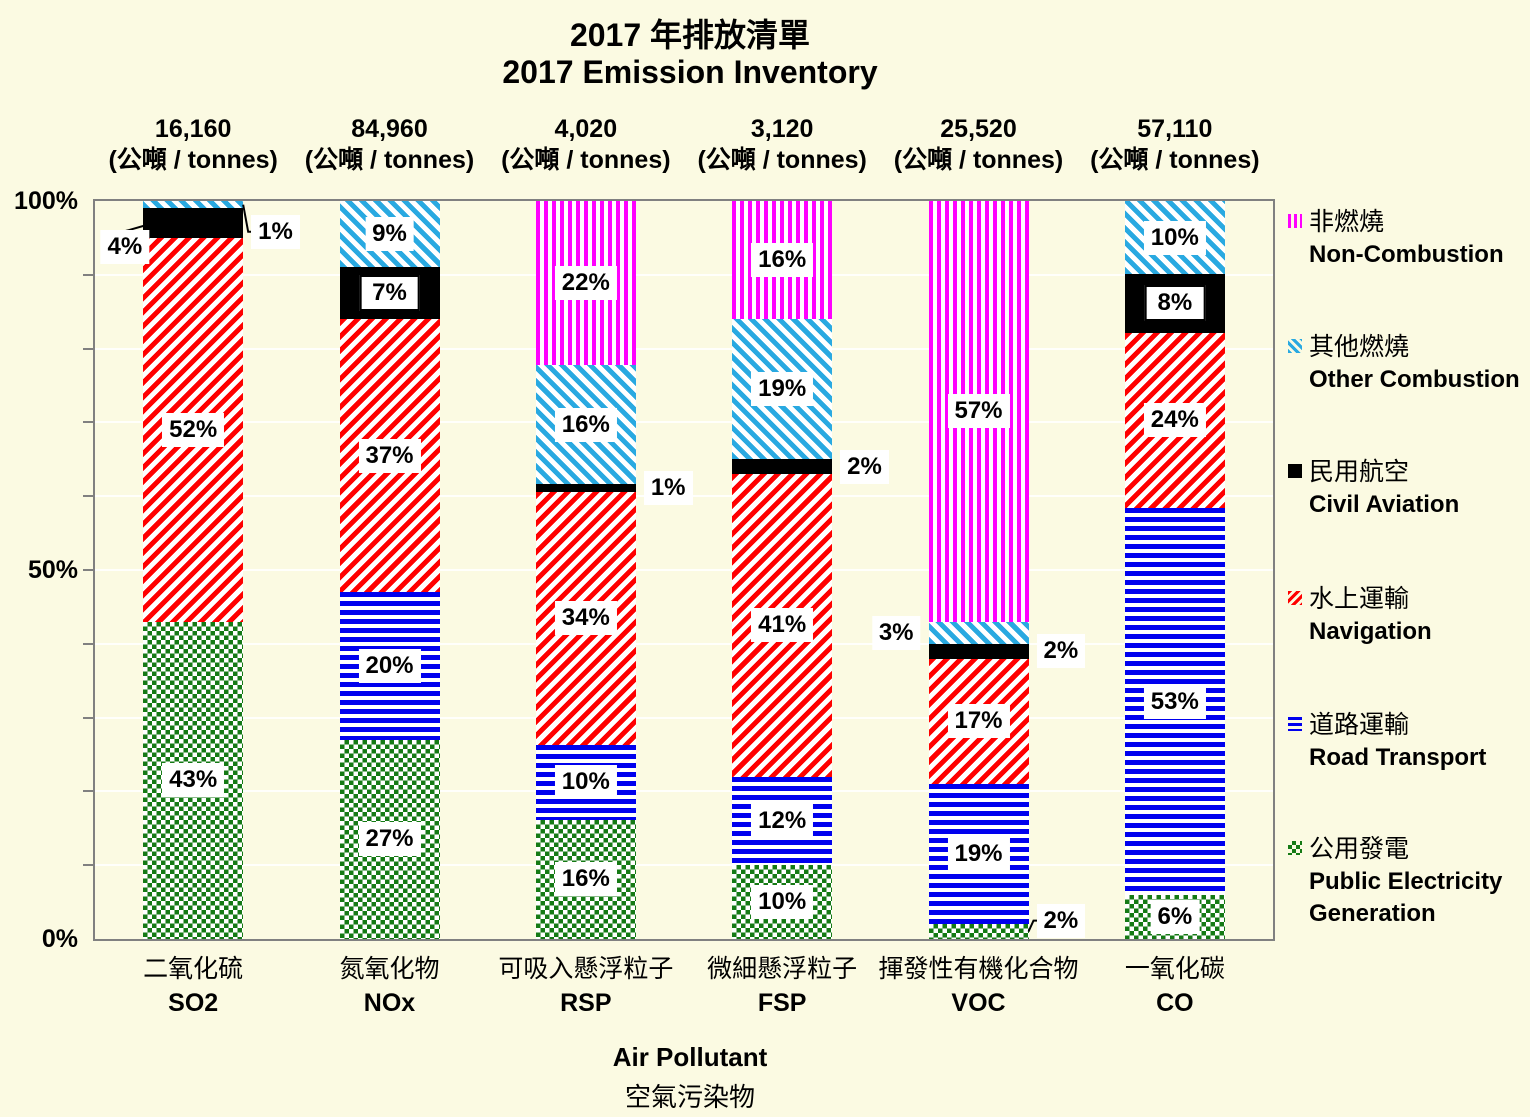 The width and height of the screenshot is (1530, 1117). I want to click on legend-zh-navigation: 水上運輸, so click(1359, 599).